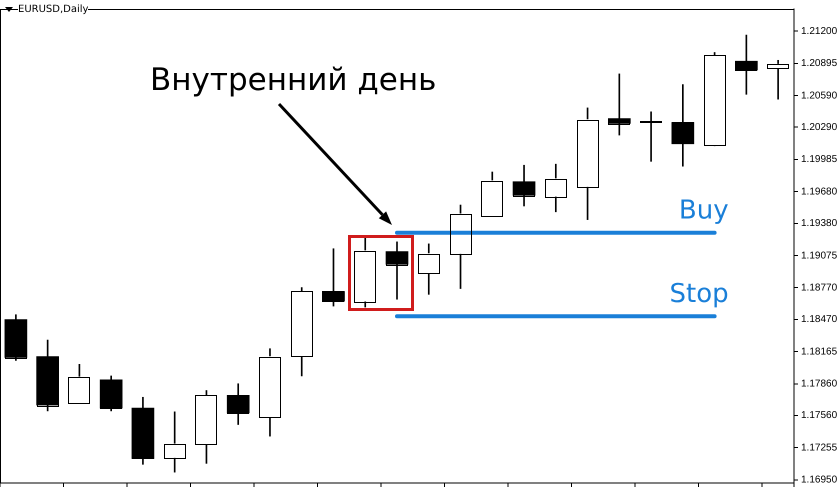 This screenshot has height=492, width=838. What do you see at coordinates (699, 293) in the screenshot?
I see `series-label: Stop` at bounding box center [699, 293].